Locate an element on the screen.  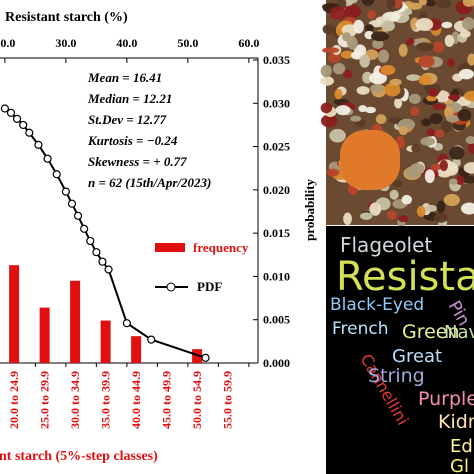
category-label: 50.0 to 54.9 is located at coordinates (197, 400).